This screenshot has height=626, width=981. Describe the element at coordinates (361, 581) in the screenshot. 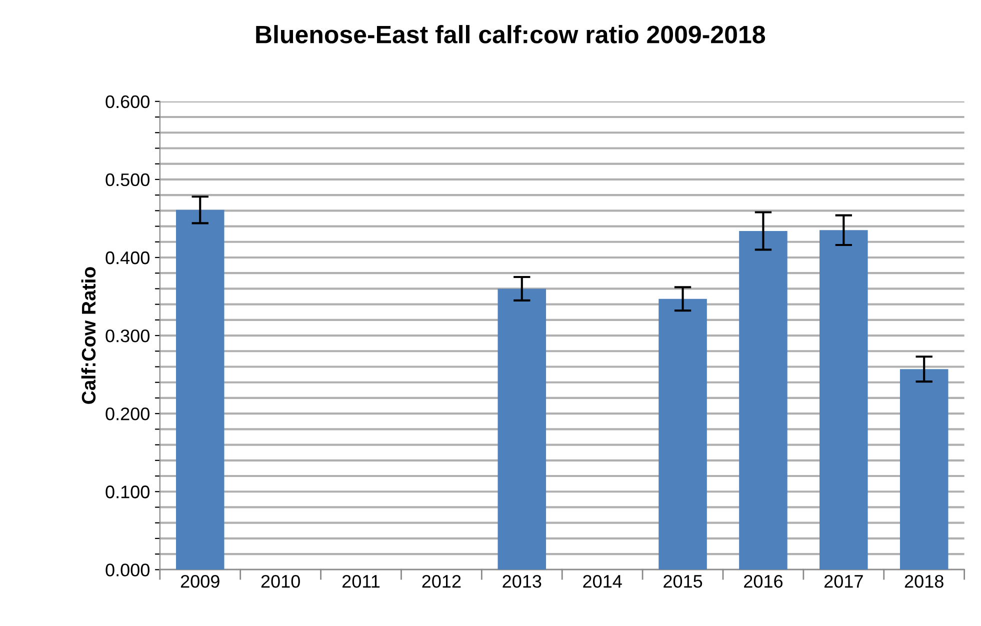

I see `x-tick-label: 2011` at that location.